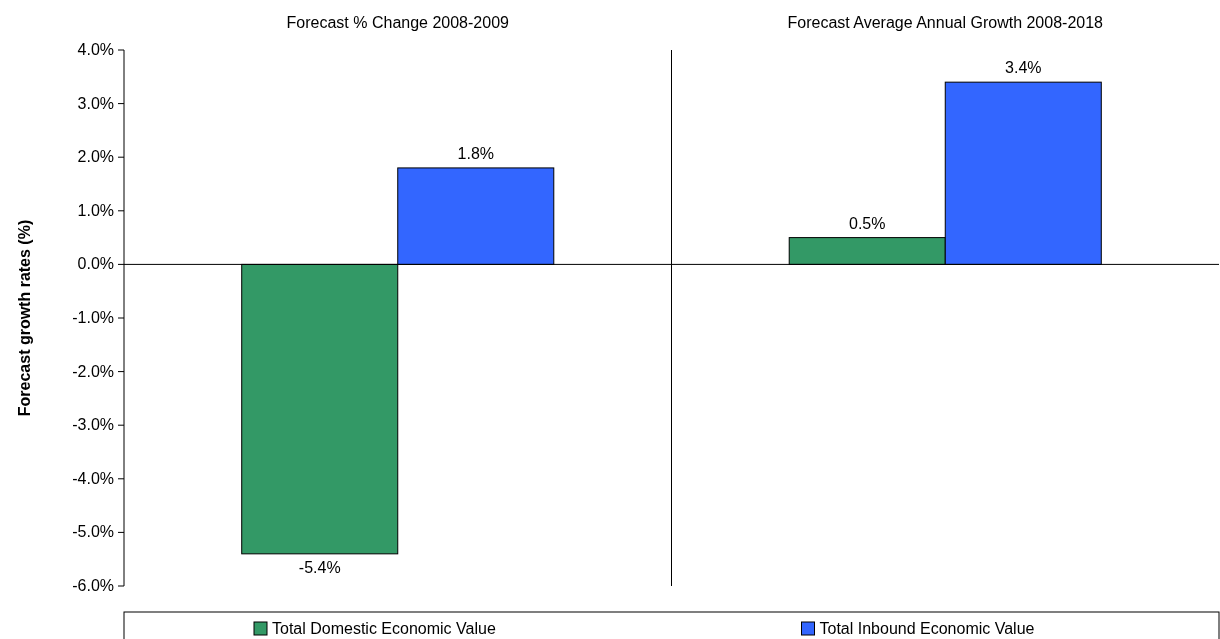 This screenshot has height=639, width=1220. I want to click on y-tick-label: -5.0%, so click(93, 532).